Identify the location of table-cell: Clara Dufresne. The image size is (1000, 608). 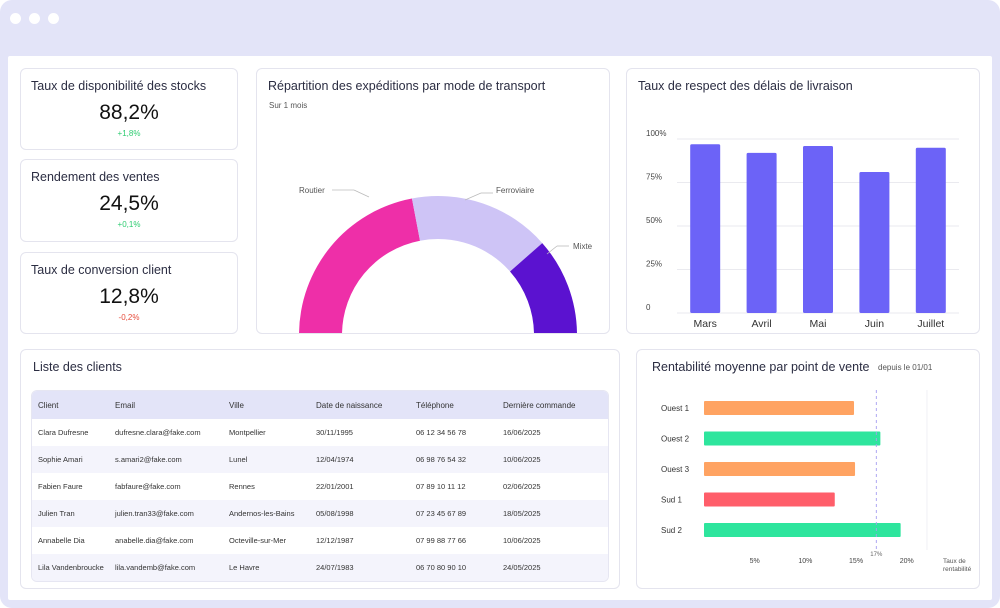
(70, 432).